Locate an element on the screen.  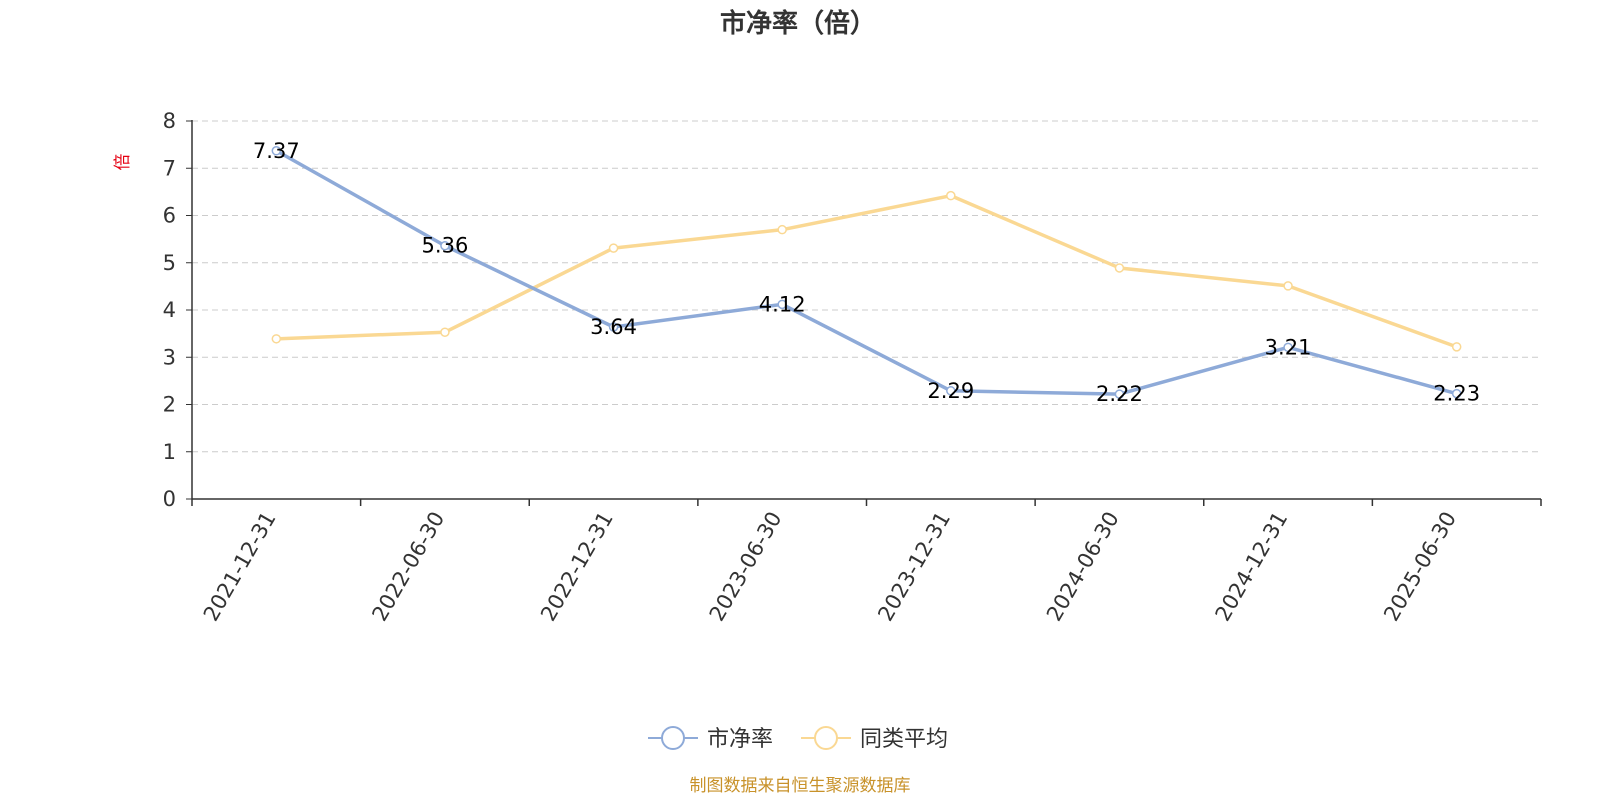
legend-marker-pb is located at coordinates (673, 738).